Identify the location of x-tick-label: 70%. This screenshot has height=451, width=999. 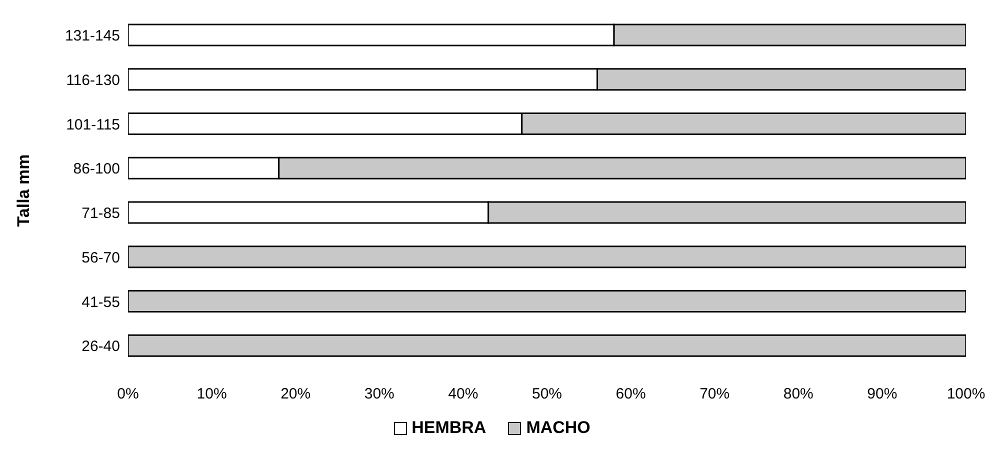
(715, 394).